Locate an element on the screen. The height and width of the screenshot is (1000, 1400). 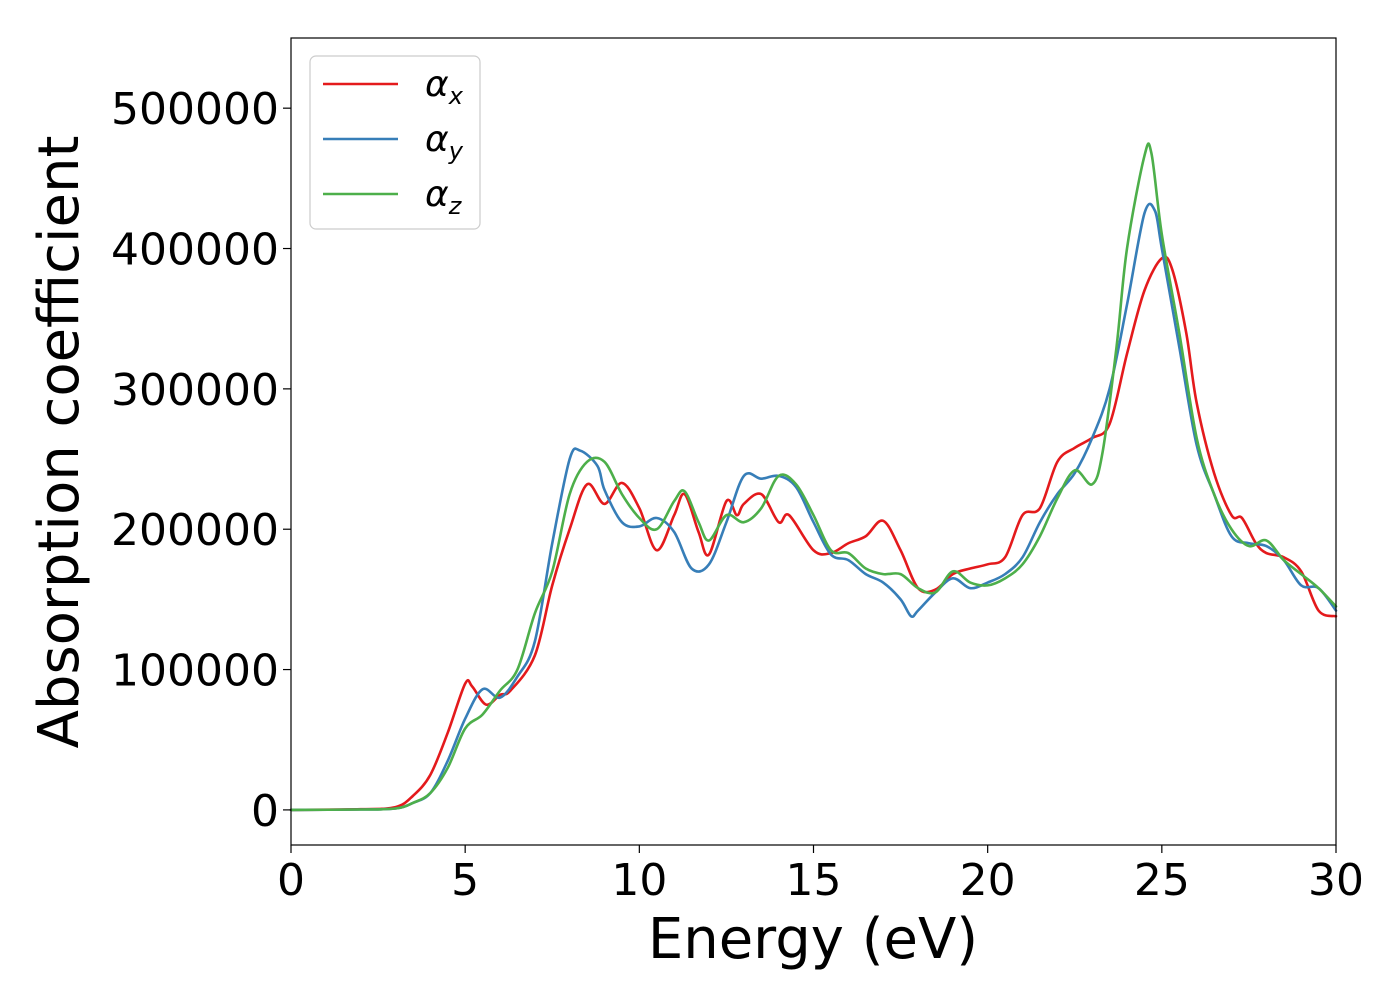
legend-label-alpha-x: αx is located at coordinates (444, 87).